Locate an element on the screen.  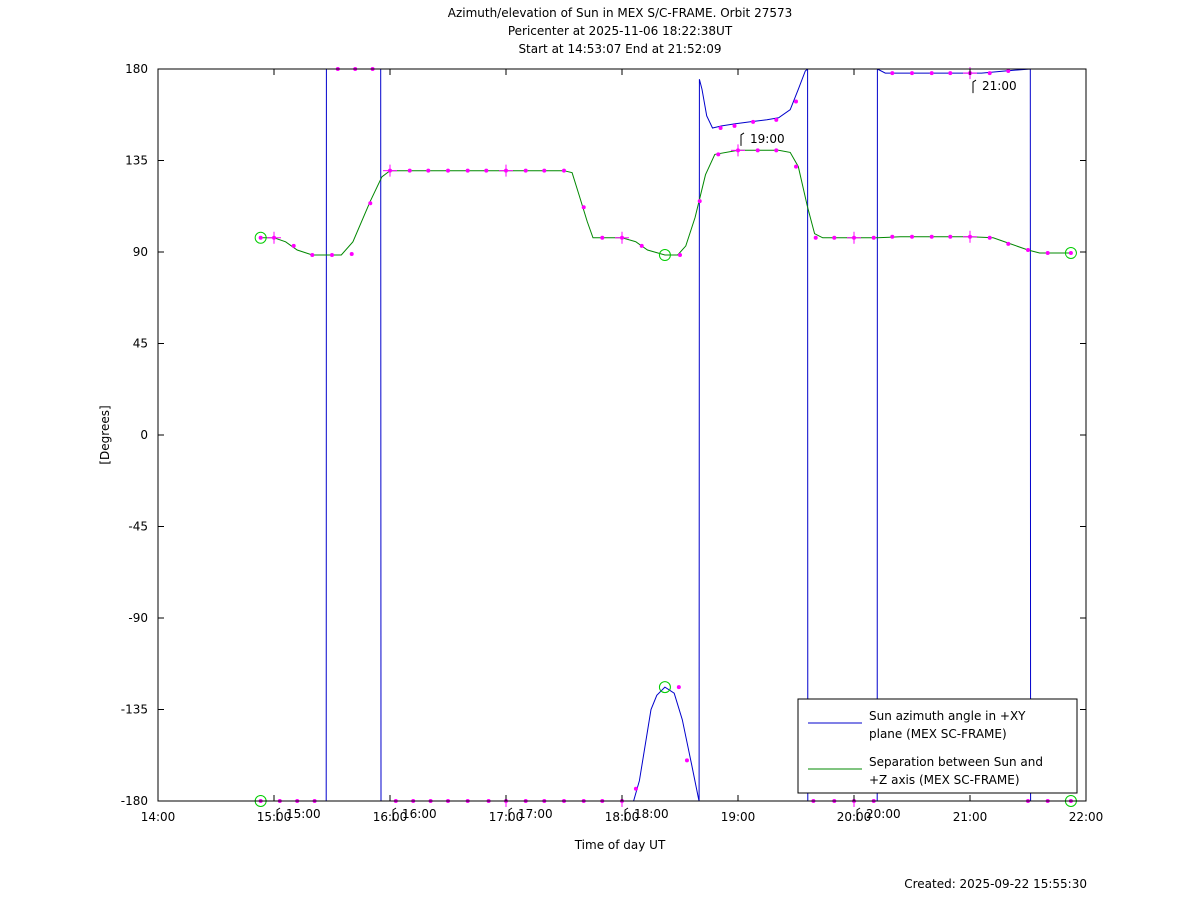
time-annotation: 16:00 is located at coordinates (414, 814).